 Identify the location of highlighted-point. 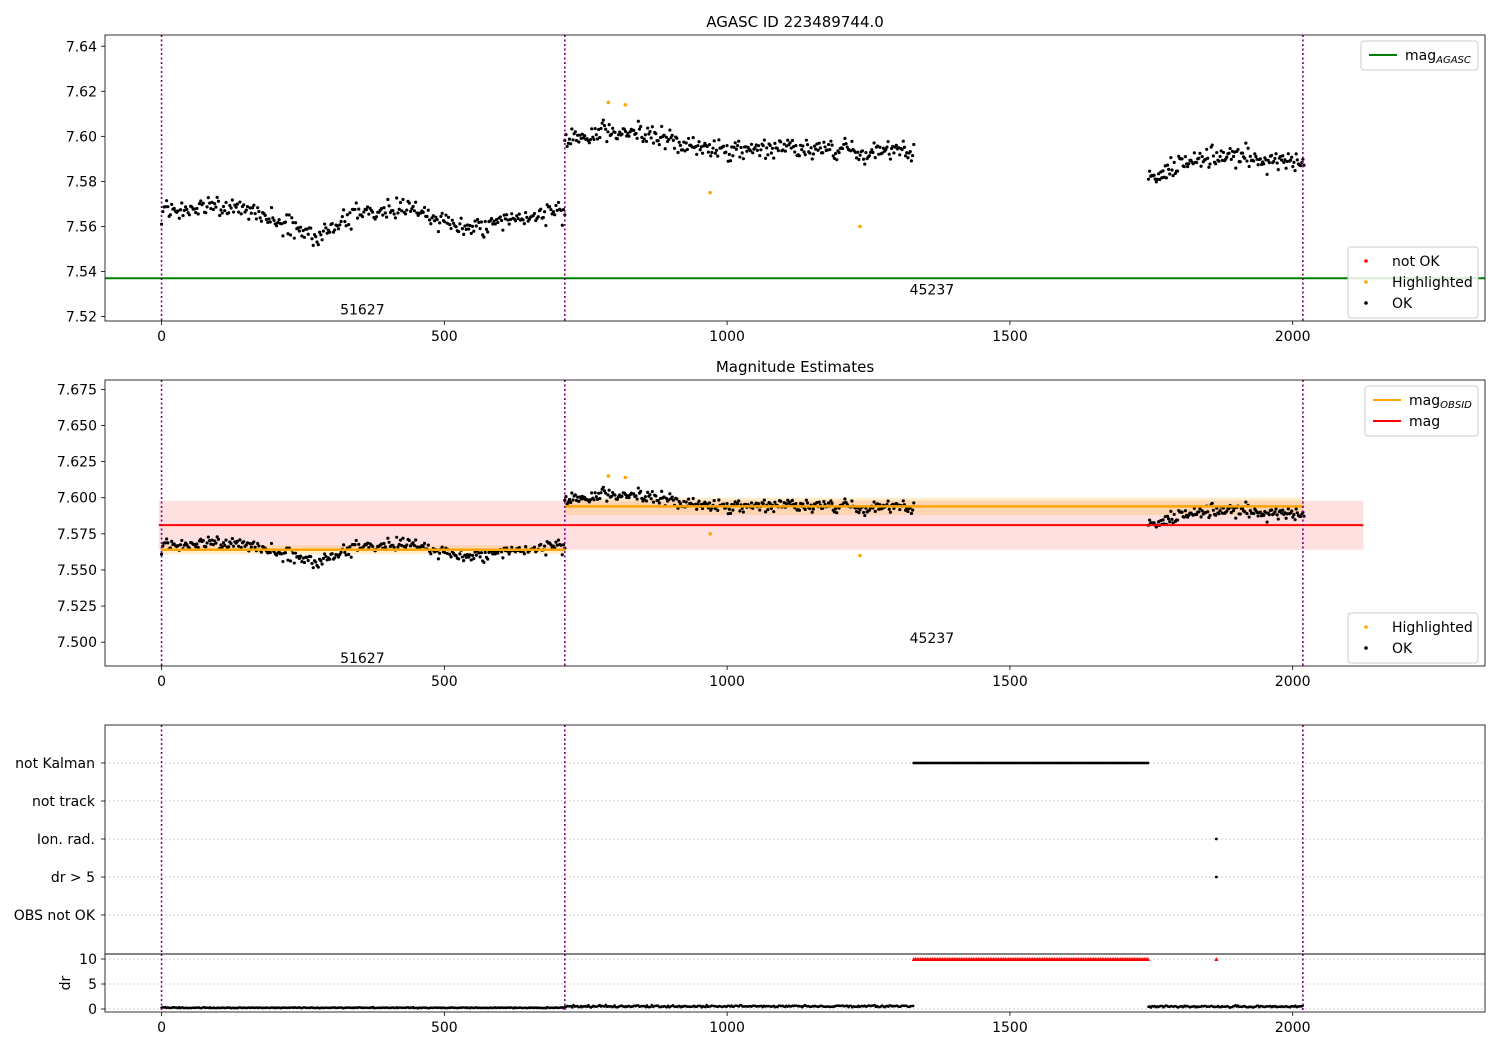
(860, 226).